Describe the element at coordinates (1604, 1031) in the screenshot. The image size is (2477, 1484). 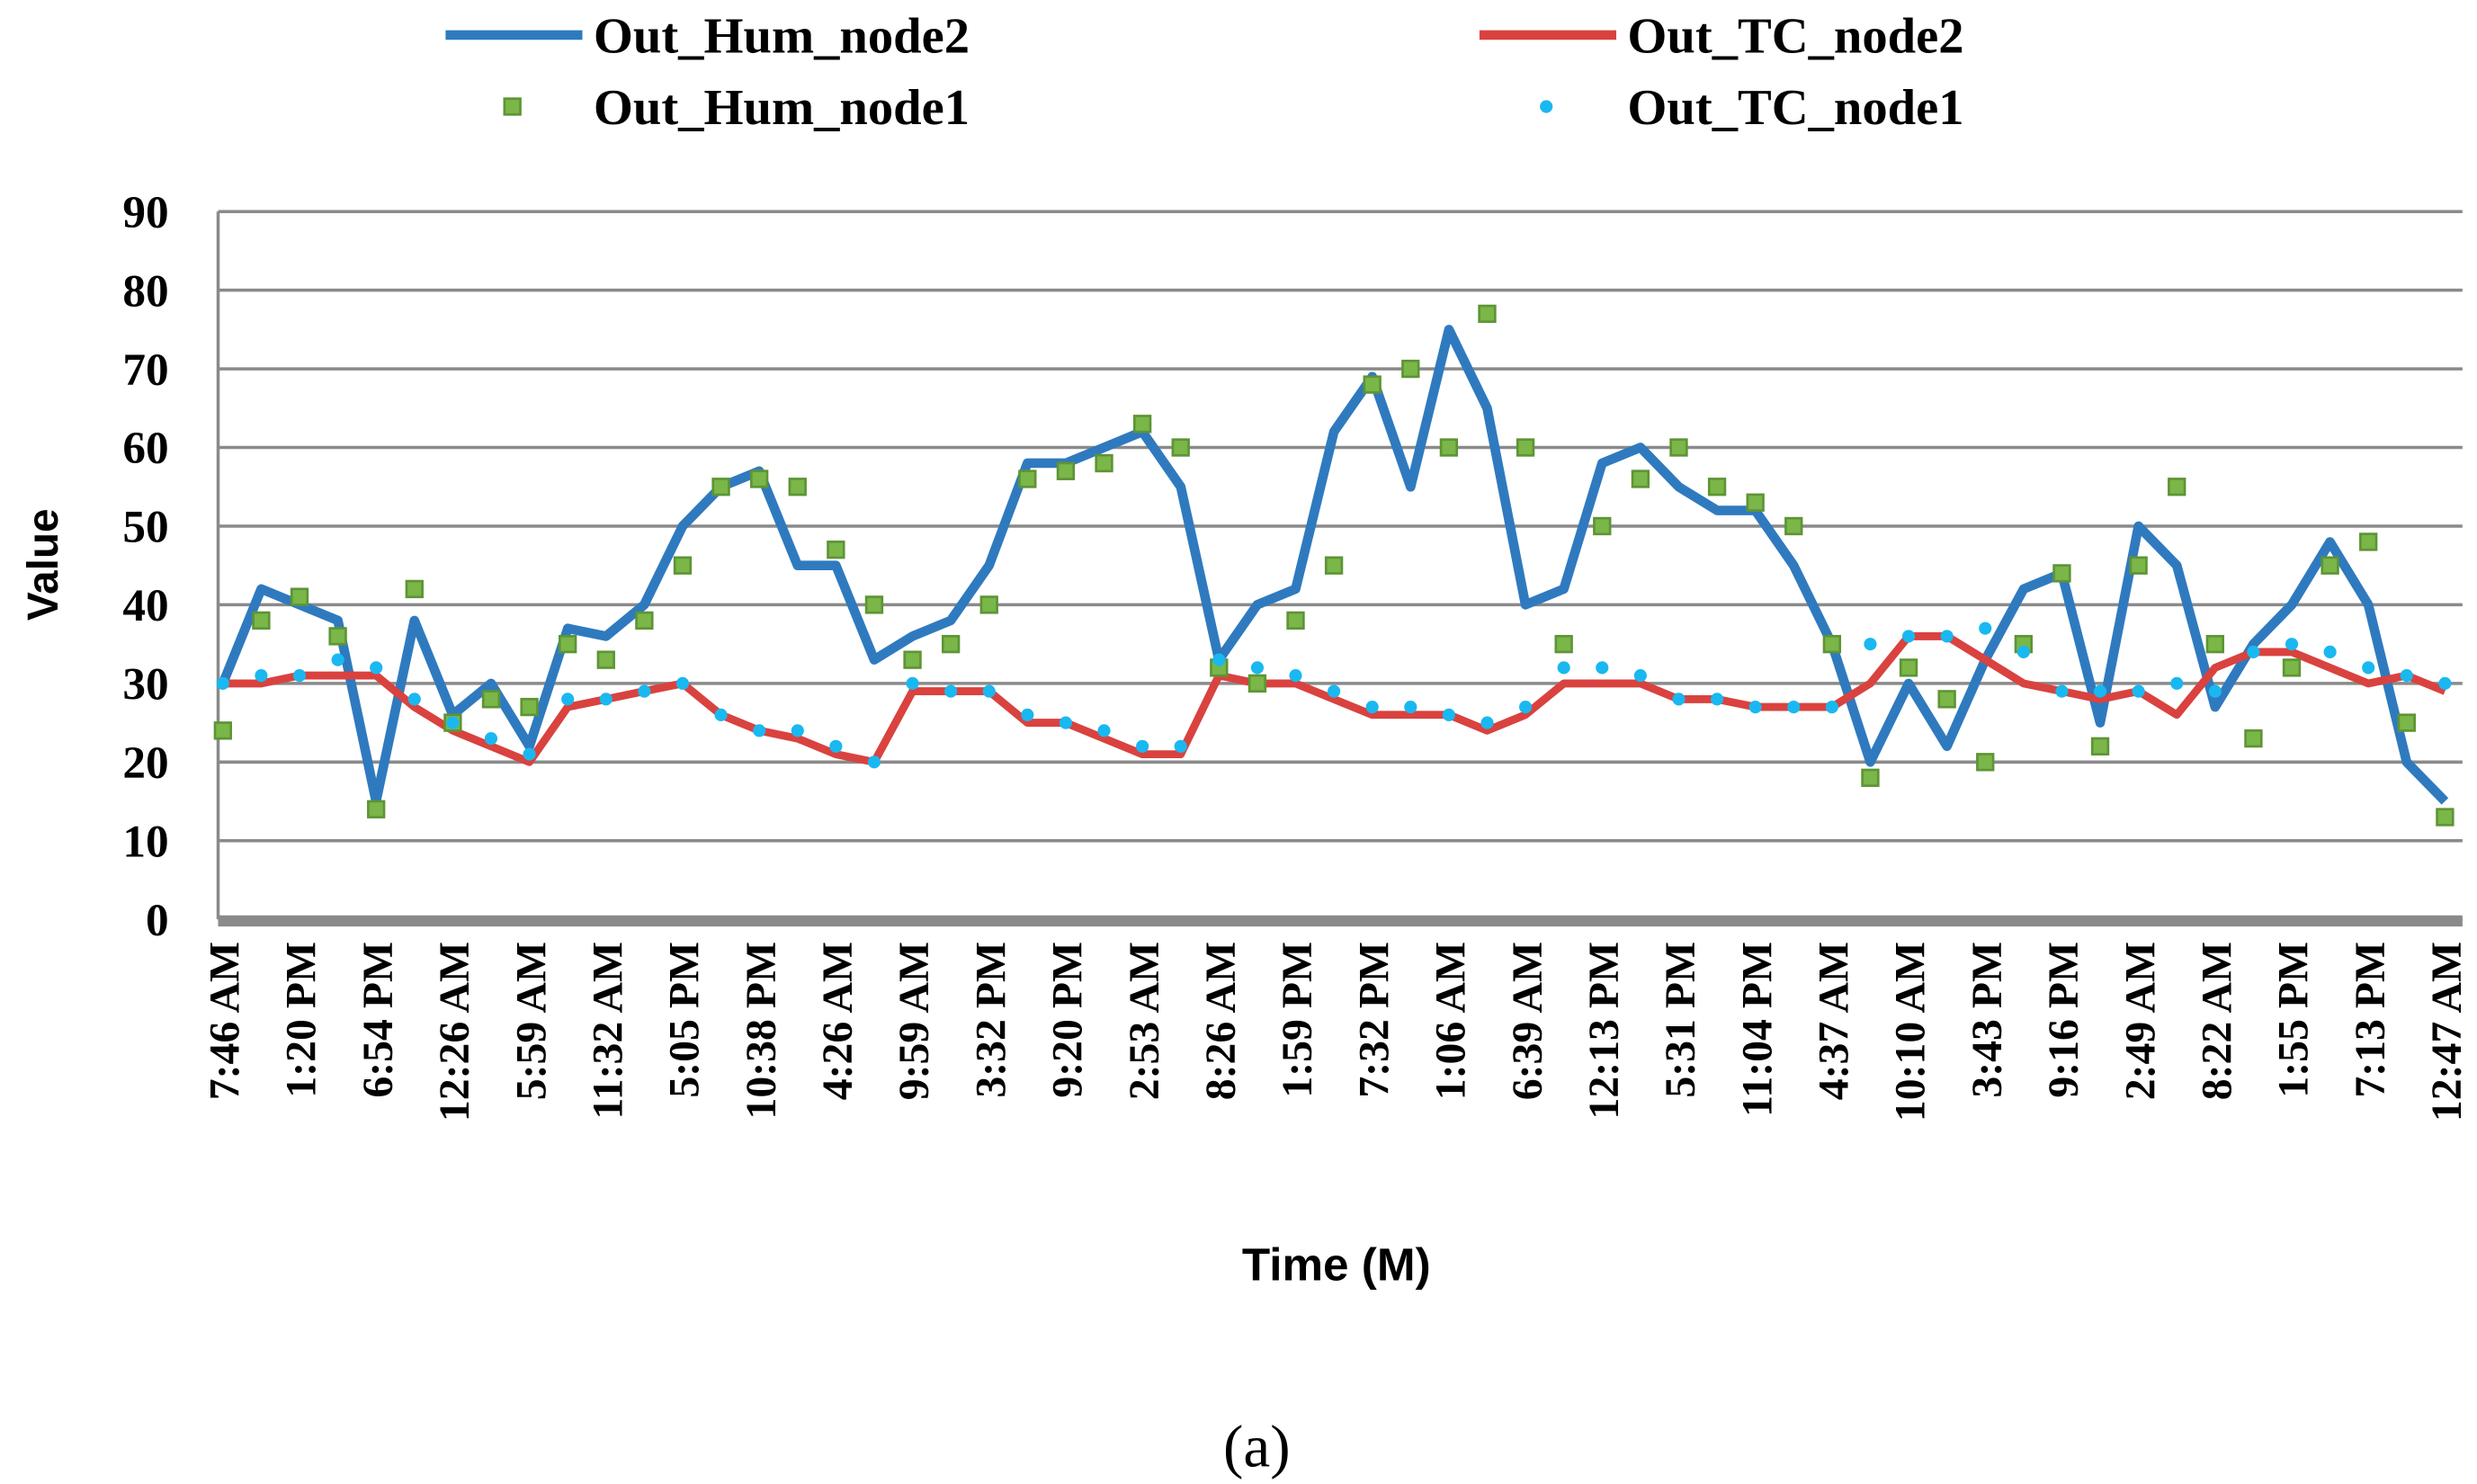
I see `x-tick-label: 12:13 PM` at that location.